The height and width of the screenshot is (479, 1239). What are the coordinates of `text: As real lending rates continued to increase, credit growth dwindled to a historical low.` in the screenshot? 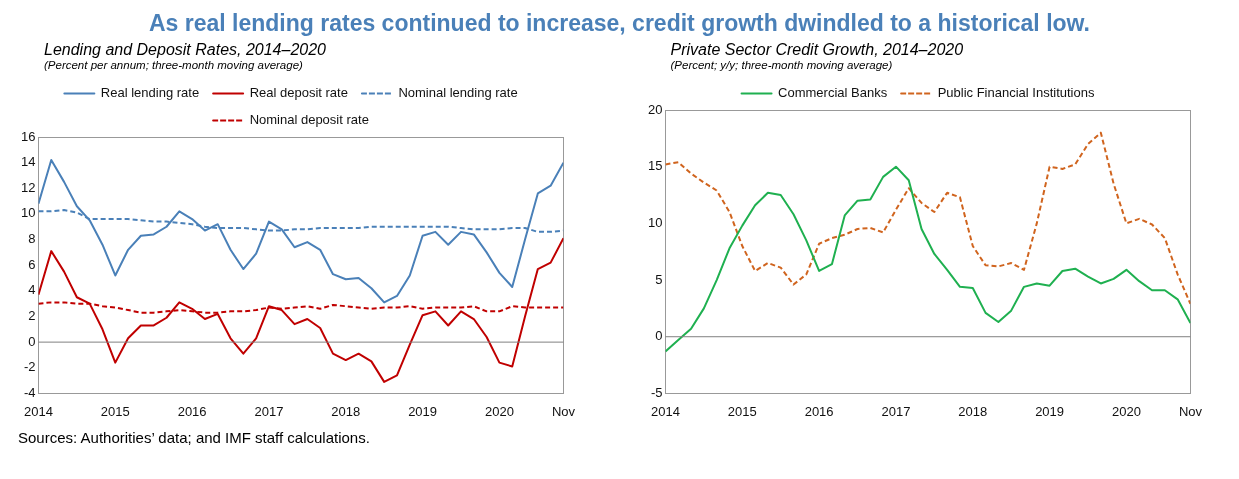 It's located at (619, 23).